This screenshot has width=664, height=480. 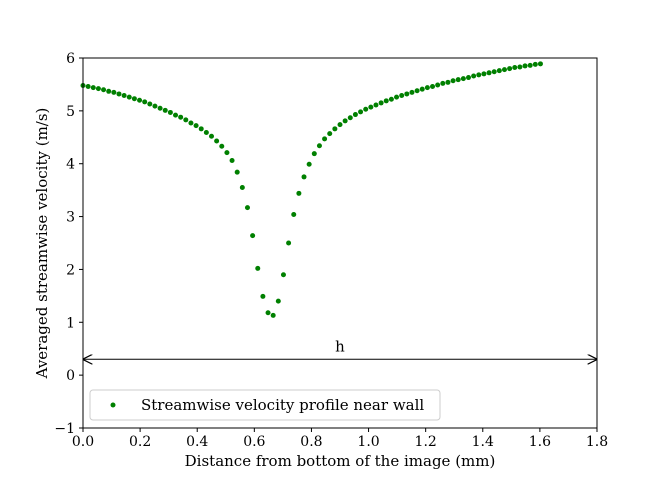 What do you see at coordinates (197, 442) in the screenshot?
I see `x-tick-label: 0.4` at bounding box center [197, 442].